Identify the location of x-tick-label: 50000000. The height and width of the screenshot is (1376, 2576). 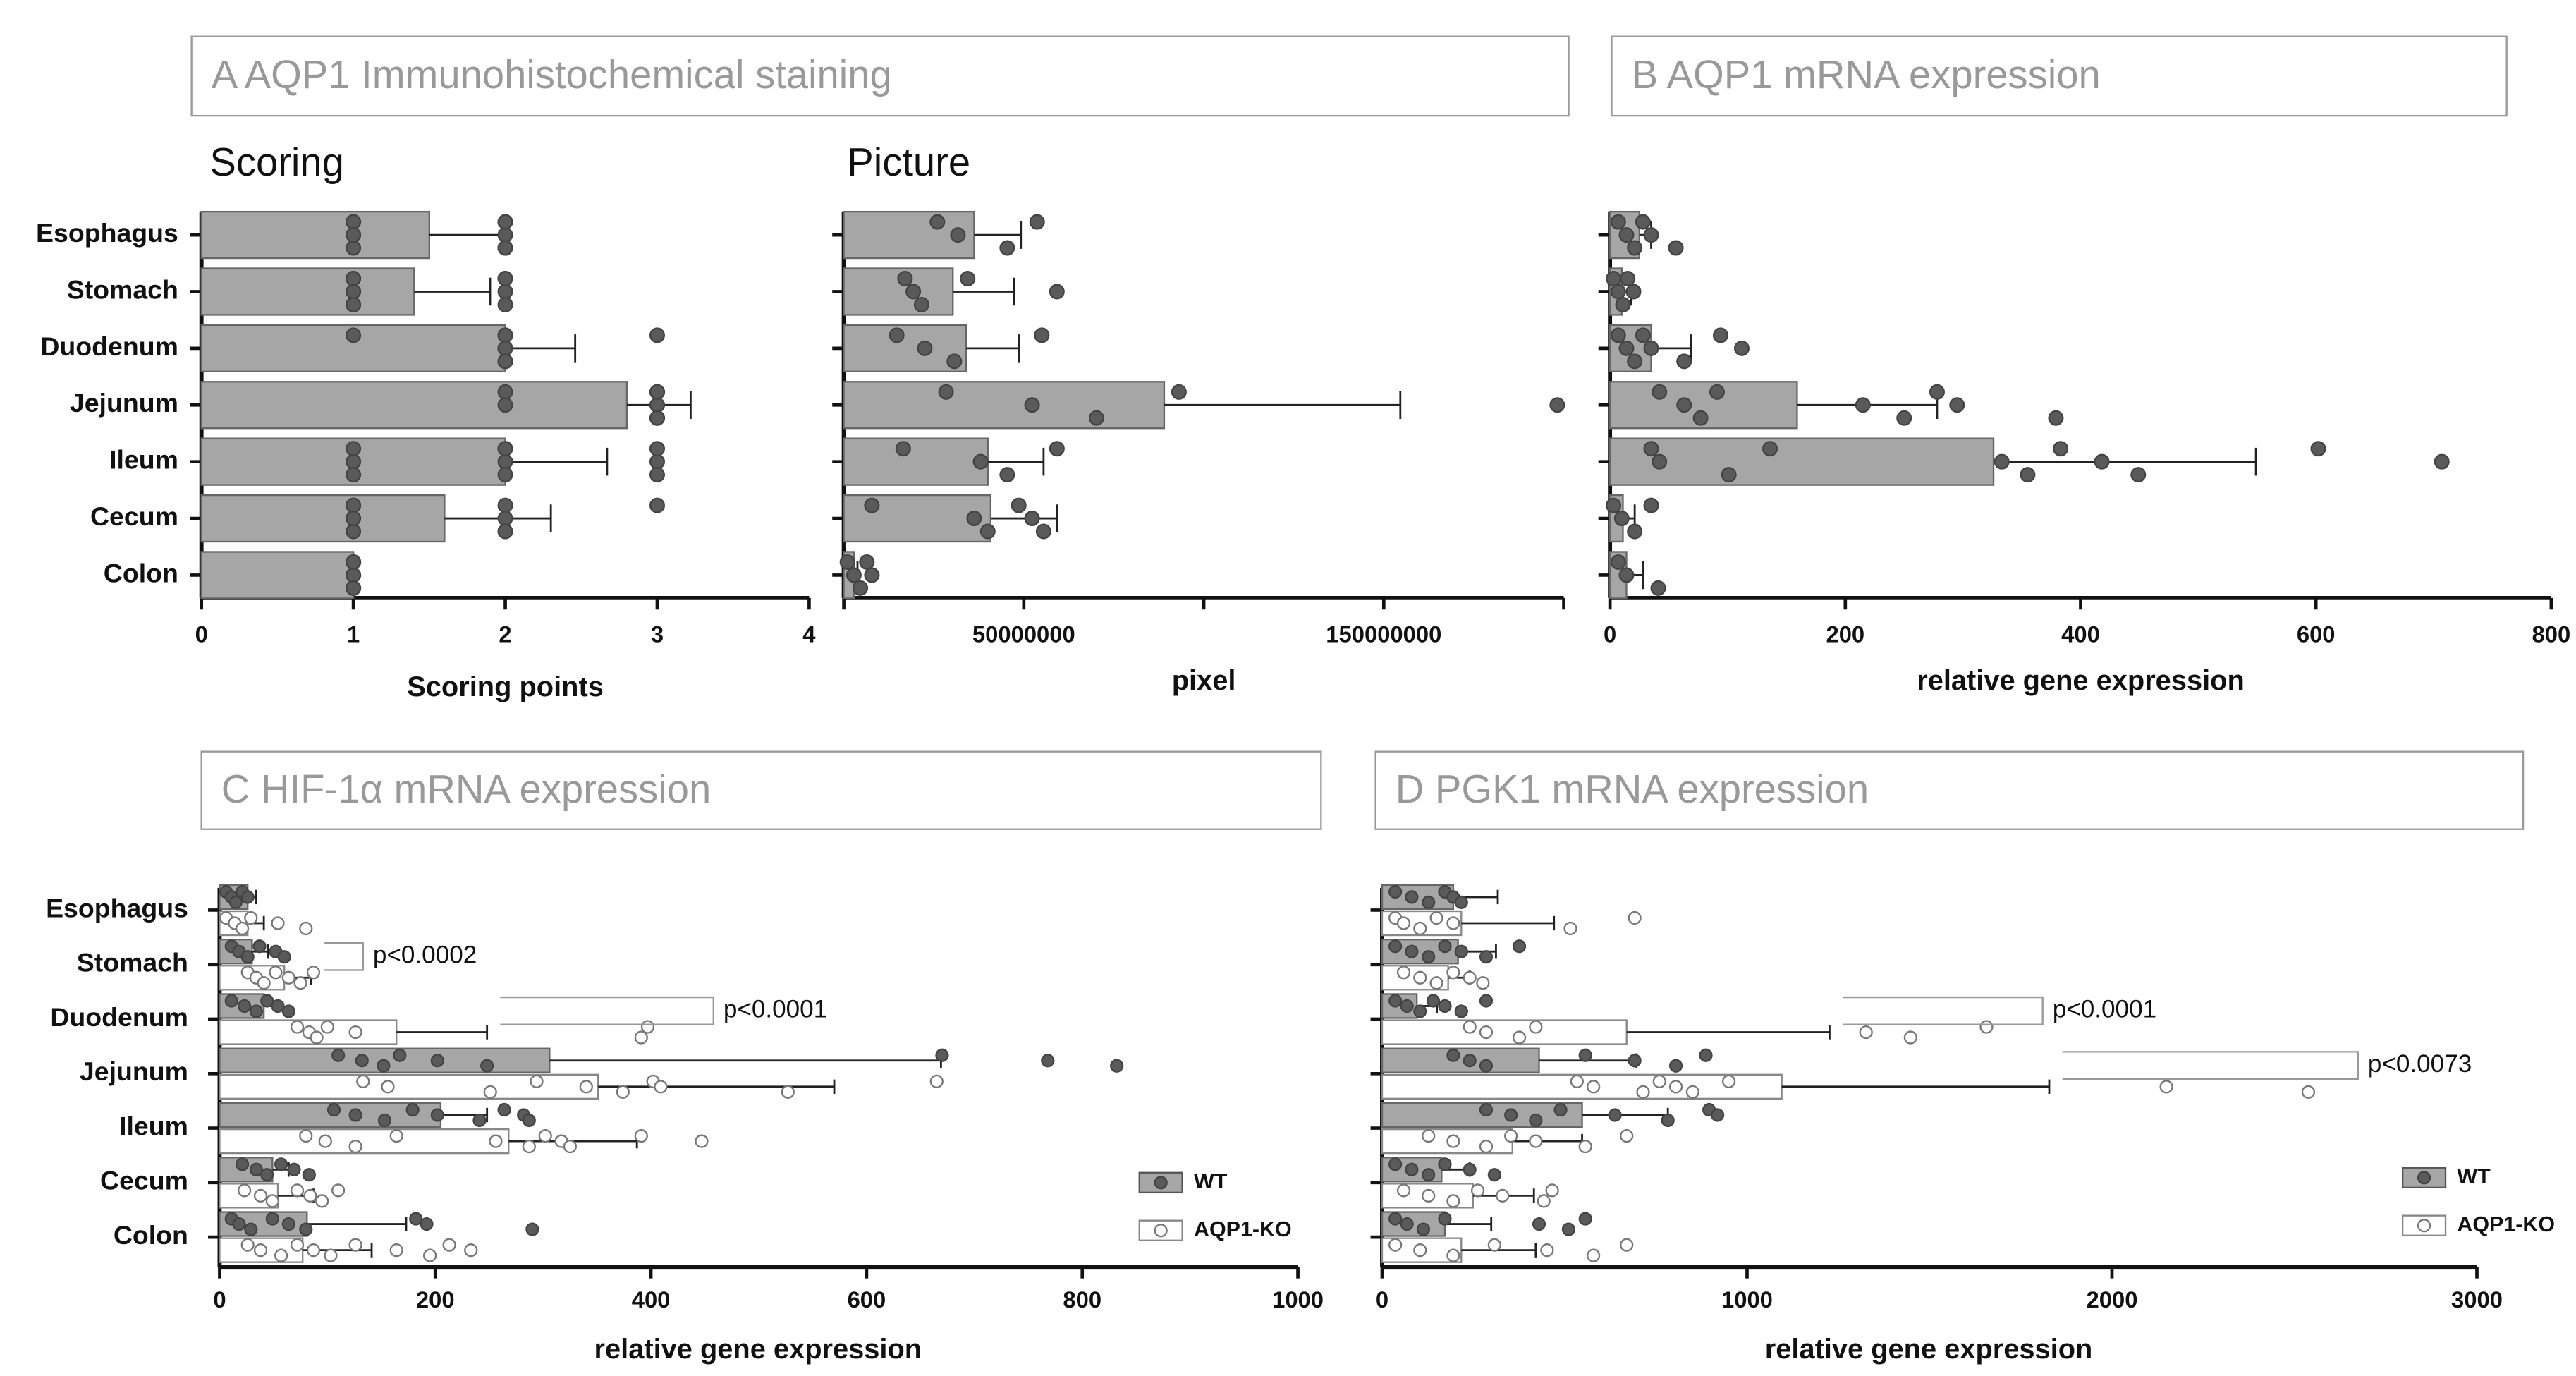
(1024, 634).